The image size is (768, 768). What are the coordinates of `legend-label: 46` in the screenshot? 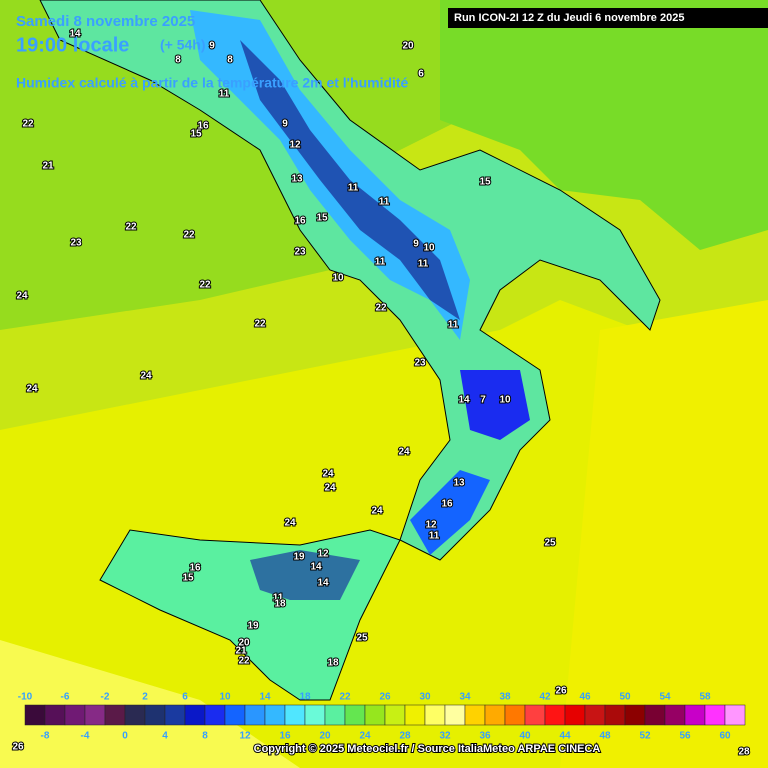 It's located at (585, 697).